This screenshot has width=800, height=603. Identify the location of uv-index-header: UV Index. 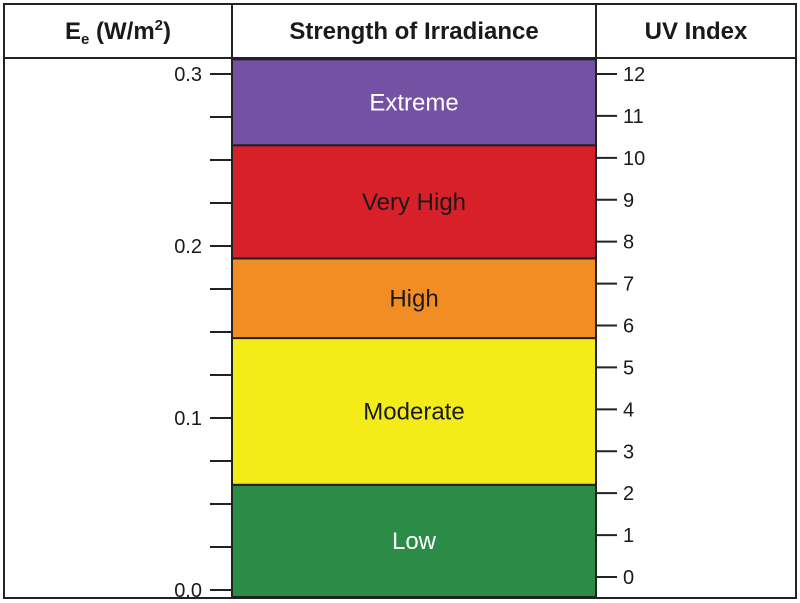
(696, 31).